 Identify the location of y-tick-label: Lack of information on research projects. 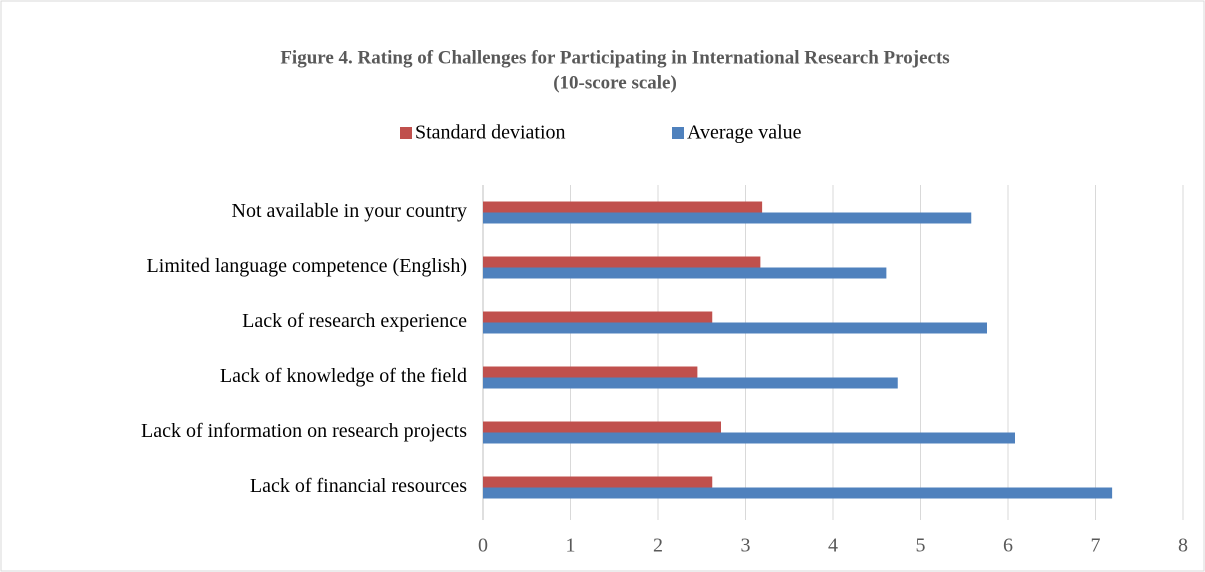
(304, 431).